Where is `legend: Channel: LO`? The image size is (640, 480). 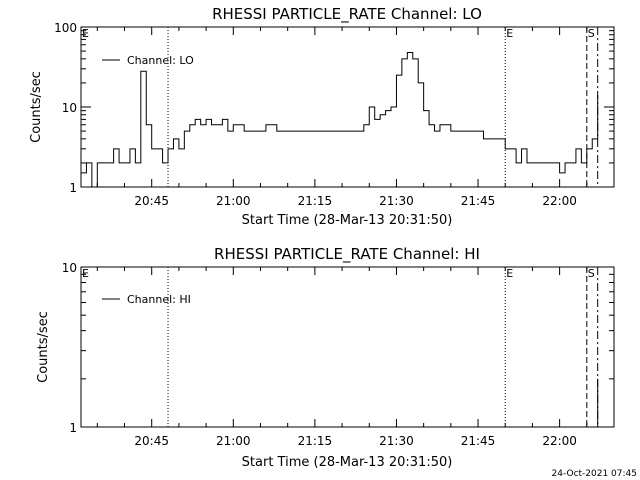
legend: Channel: LO is located at coordinates (148, 60).